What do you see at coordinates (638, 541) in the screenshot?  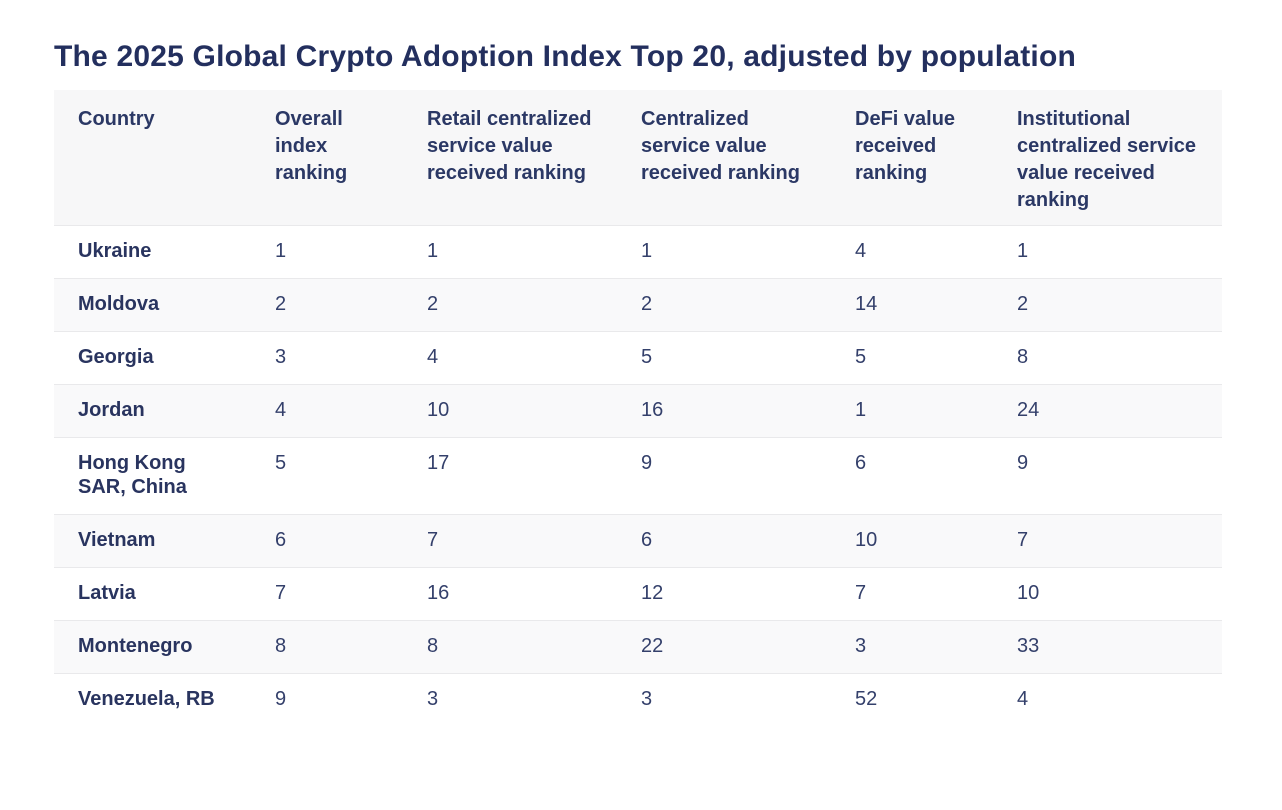 I see `table-row: Vietnam 6 7 6 10 7` at bounding box center [638, 541].